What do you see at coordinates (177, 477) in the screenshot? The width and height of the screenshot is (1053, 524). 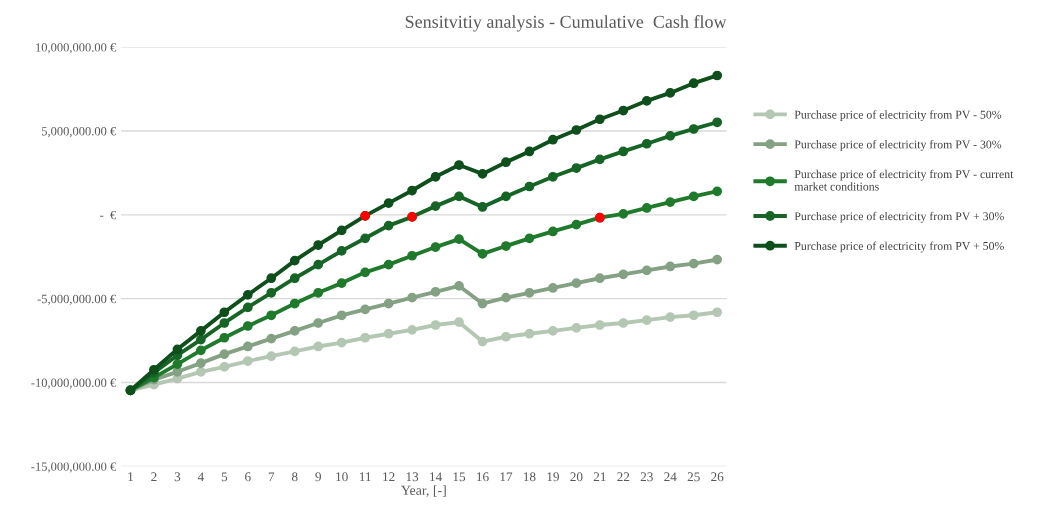 I see `x-tick-label: 3` at bounding box center [177, 477].